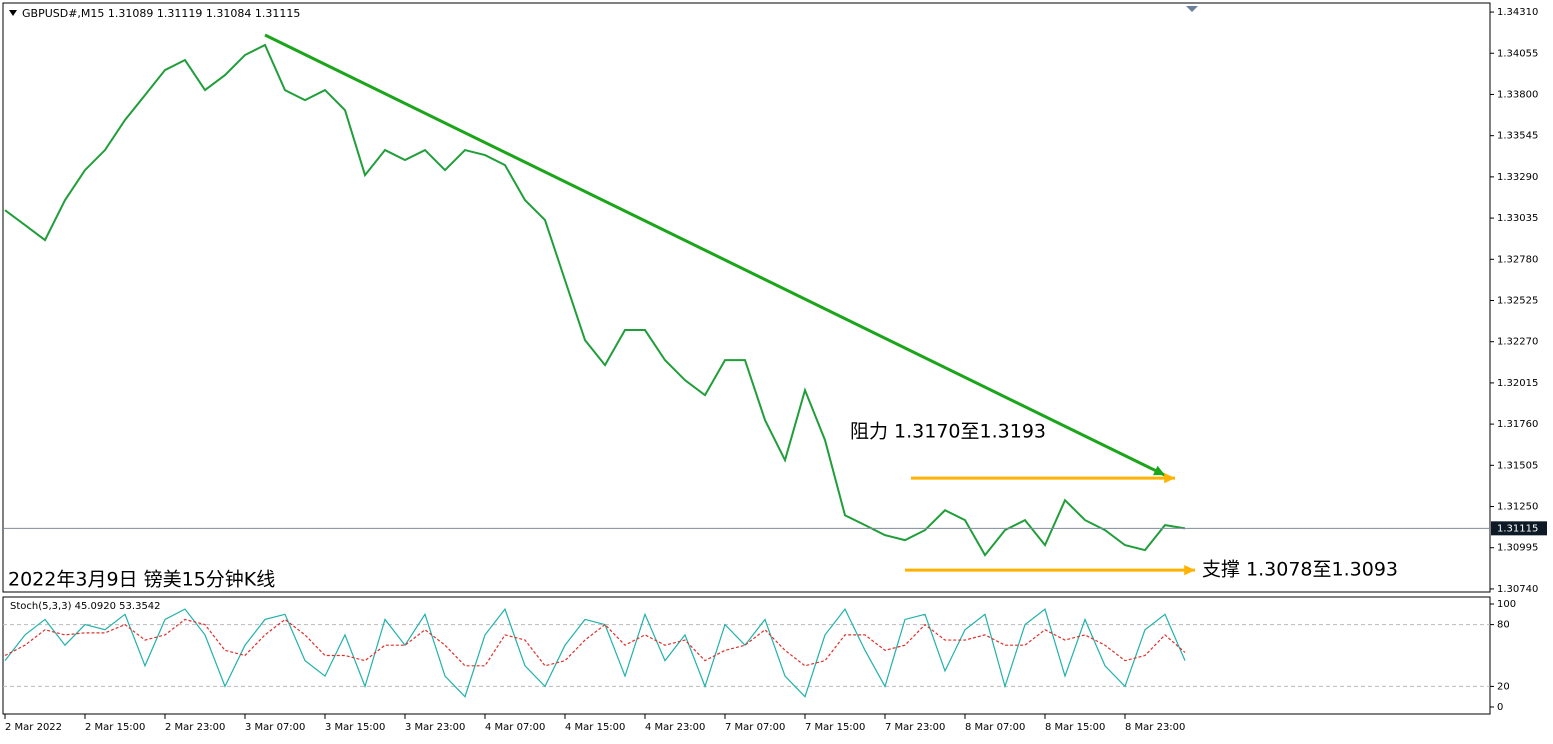  I want to click on x-tick-label: 2 Mar 15:00, so click(115, 727).